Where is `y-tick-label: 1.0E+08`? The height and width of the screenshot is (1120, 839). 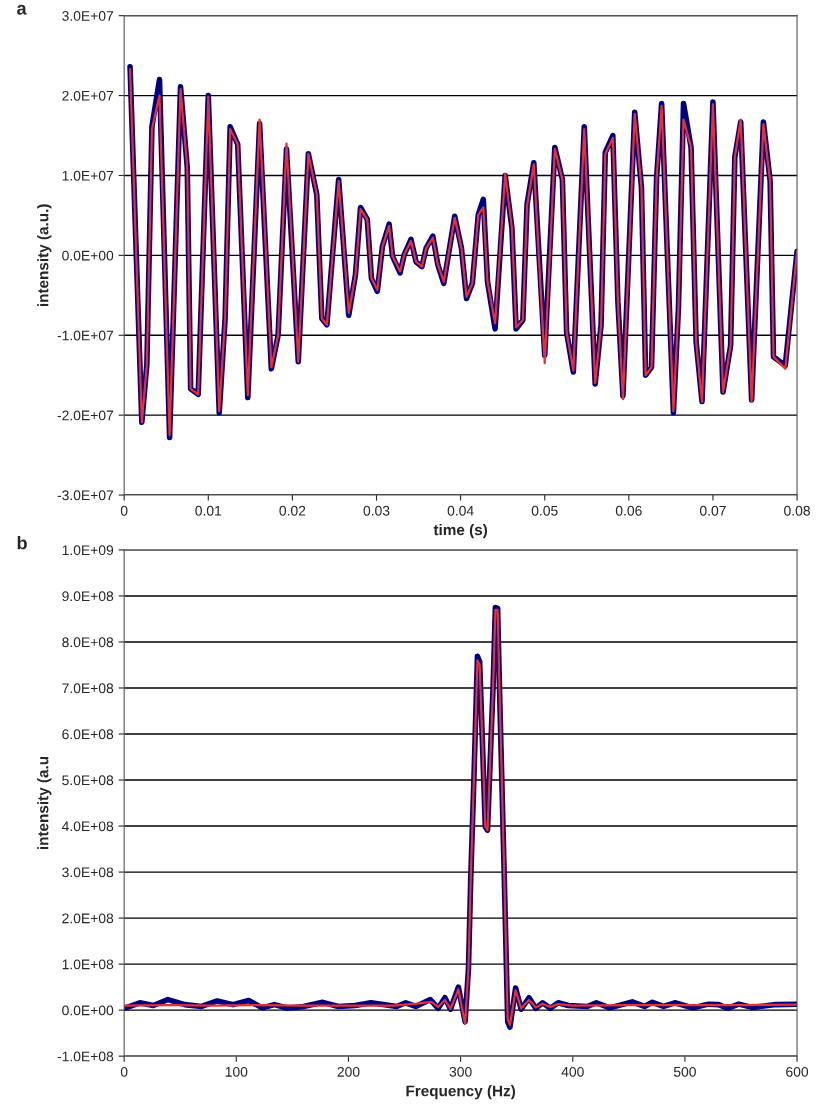
y-tick-label: 1.0E+08 is located at coordinates (88, 964).